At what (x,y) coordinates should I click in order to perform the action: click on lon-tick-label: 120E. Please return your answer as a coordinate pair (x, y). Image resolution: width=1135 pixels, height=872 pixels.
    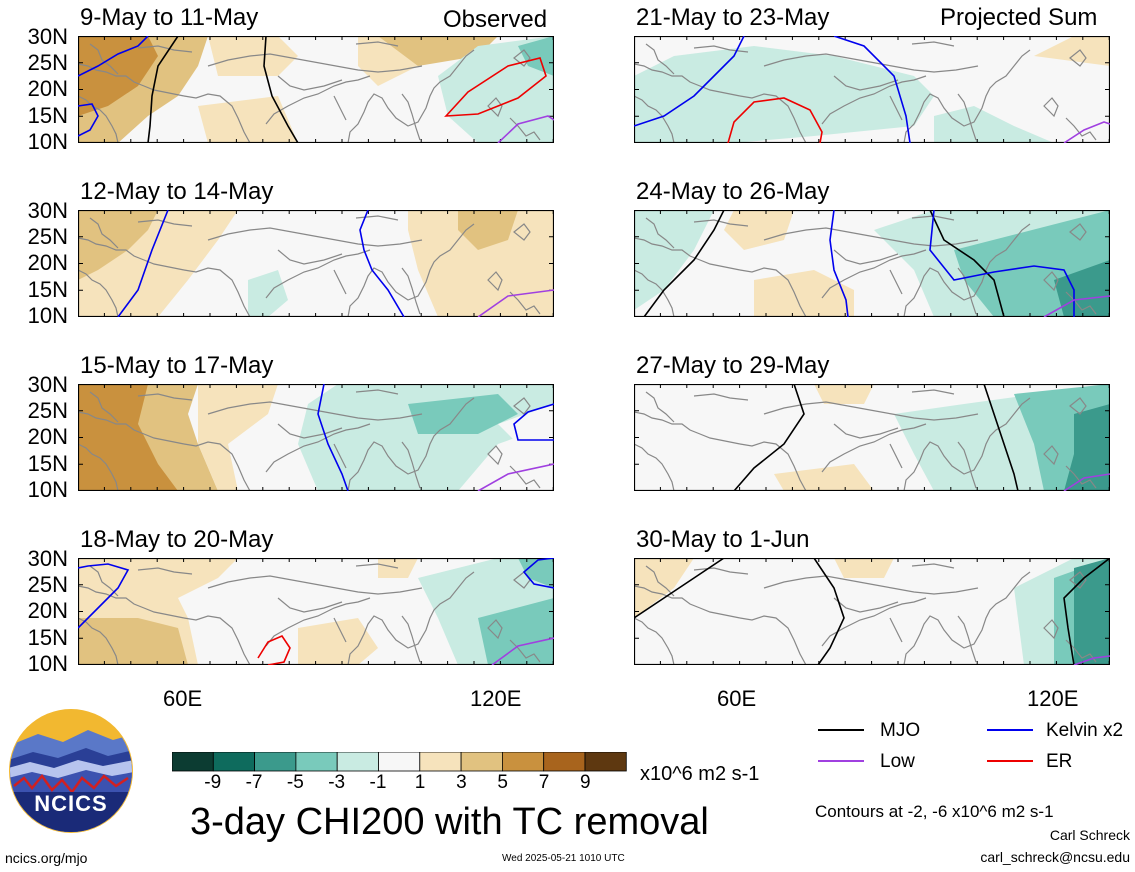
    Looking at the image, I should click on (496, 698).